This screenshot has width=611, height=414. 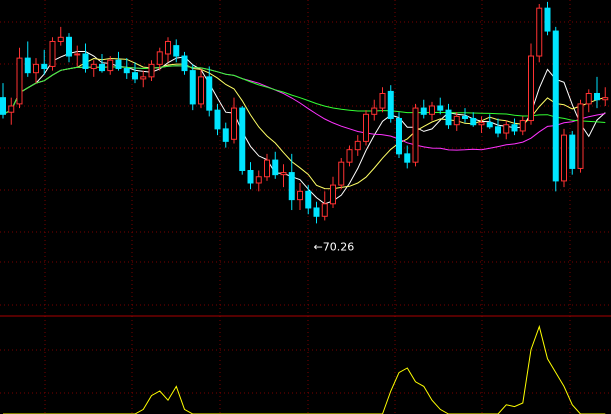 I want to click on min-price-label: ←70.26, so click(x=334, y=246).